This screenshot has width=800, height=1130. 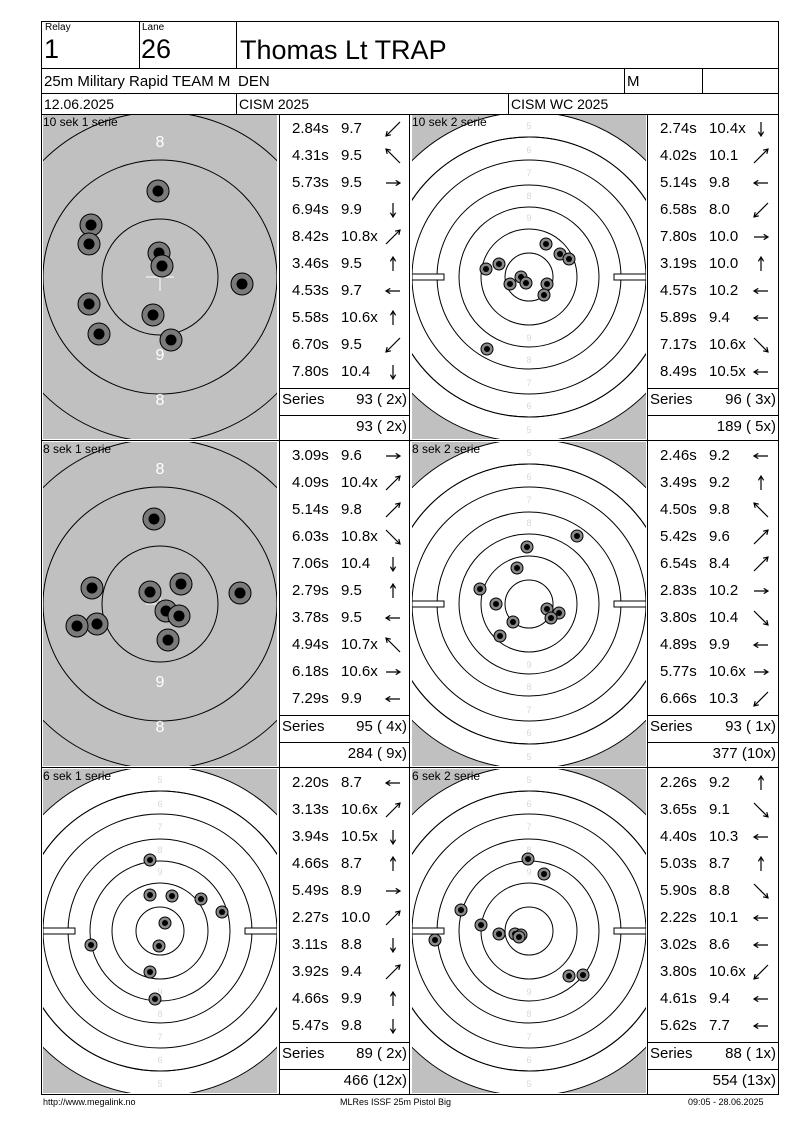 What do you see at coordinates (381, 399) in the screenshot?
I see `series-total: 93 ( 2x)` at bounding box center [381, 399].